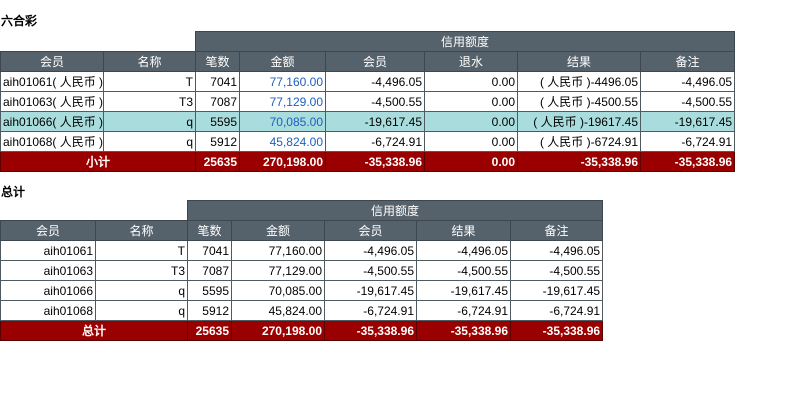  I want to click on col-rebate: 退水, so click(471, 61).